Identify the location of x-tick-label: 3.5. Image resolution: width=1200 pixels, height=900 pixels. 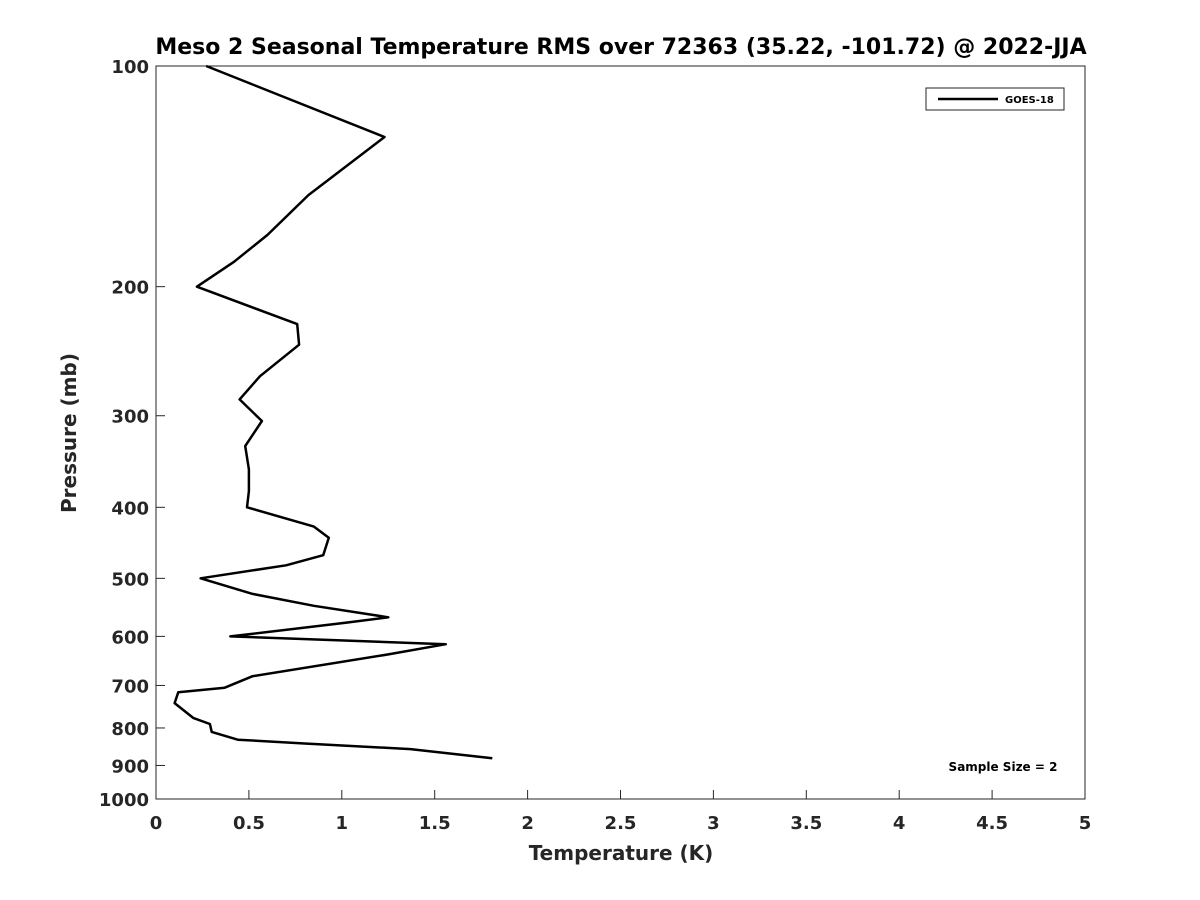
(806, 823).